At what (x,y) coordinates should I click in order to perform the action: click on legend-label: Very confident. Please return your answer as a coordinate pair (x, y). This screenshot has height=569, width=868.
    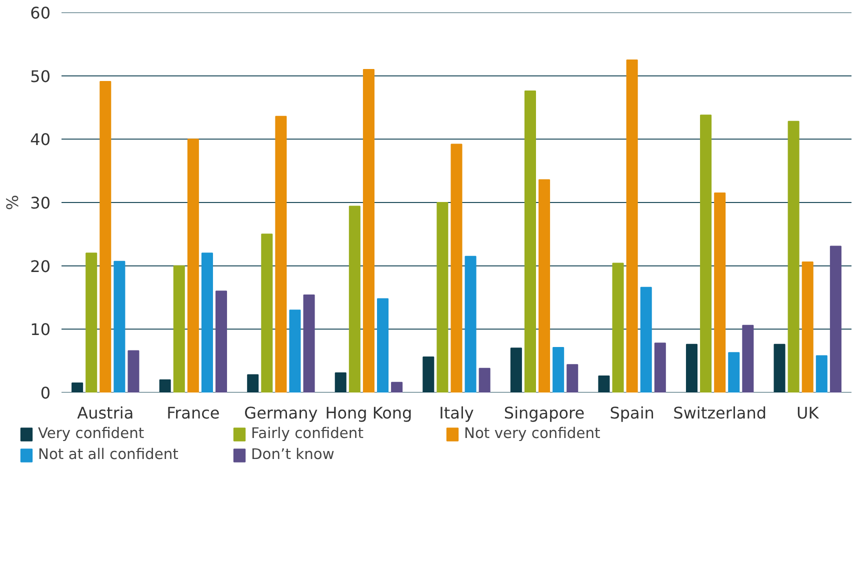
    Looking at the image, I should click on (92, 433).